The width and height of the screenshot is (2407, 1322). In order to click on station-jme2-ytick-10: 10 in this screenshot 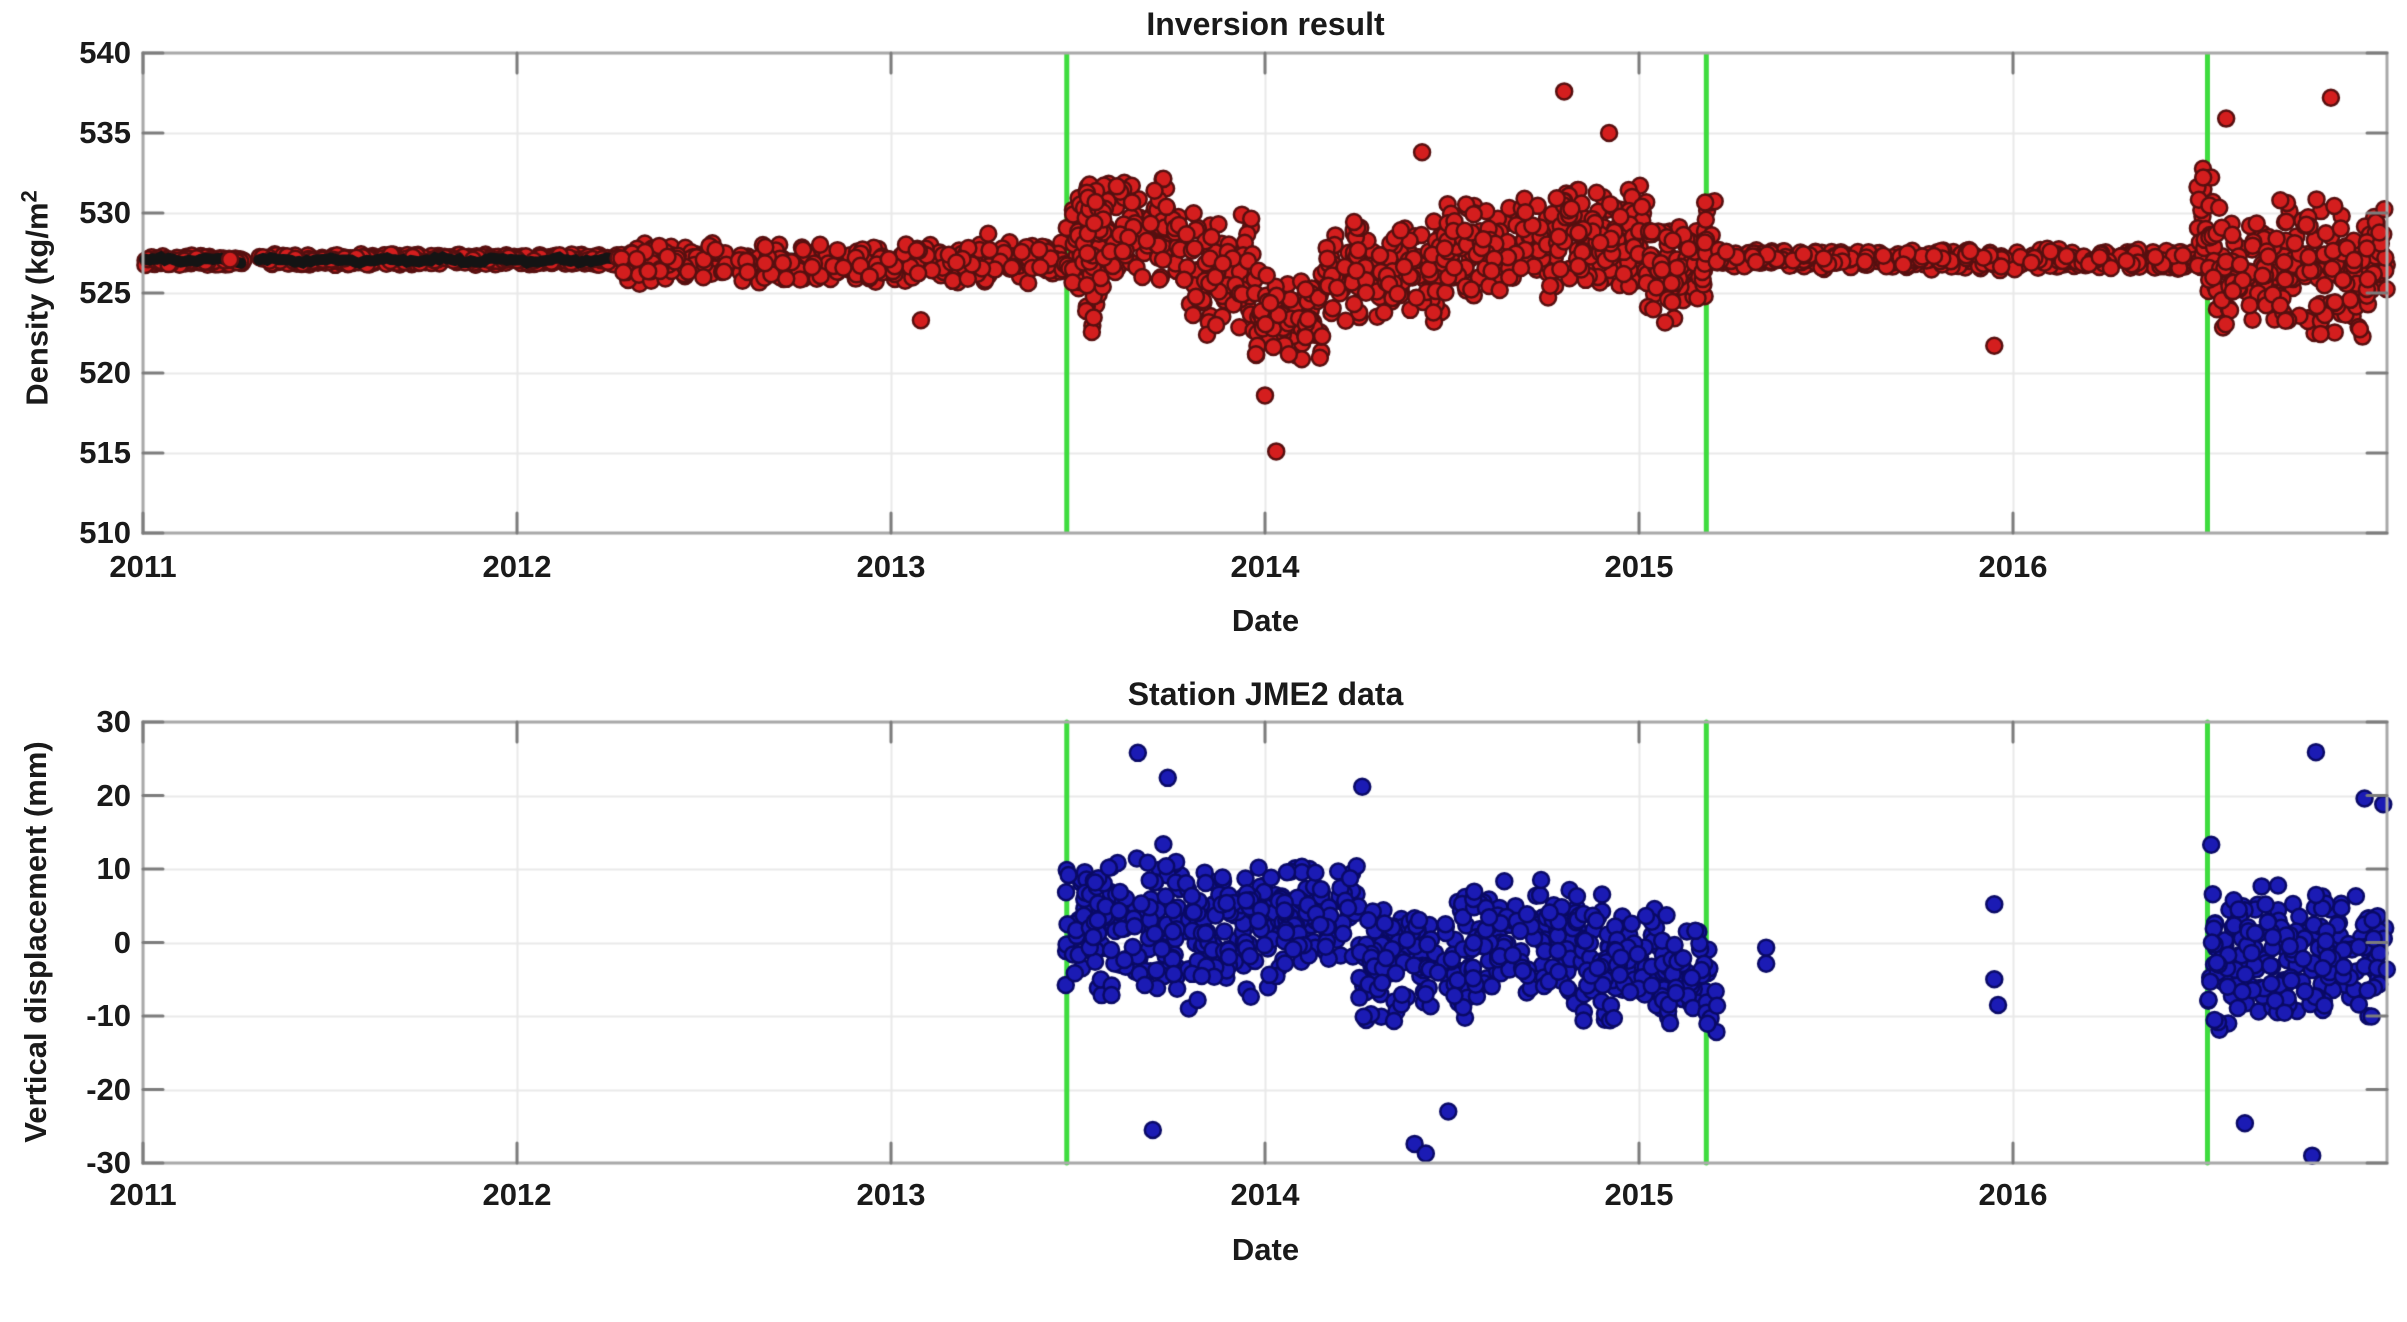, I will do `click(113, 868)`.